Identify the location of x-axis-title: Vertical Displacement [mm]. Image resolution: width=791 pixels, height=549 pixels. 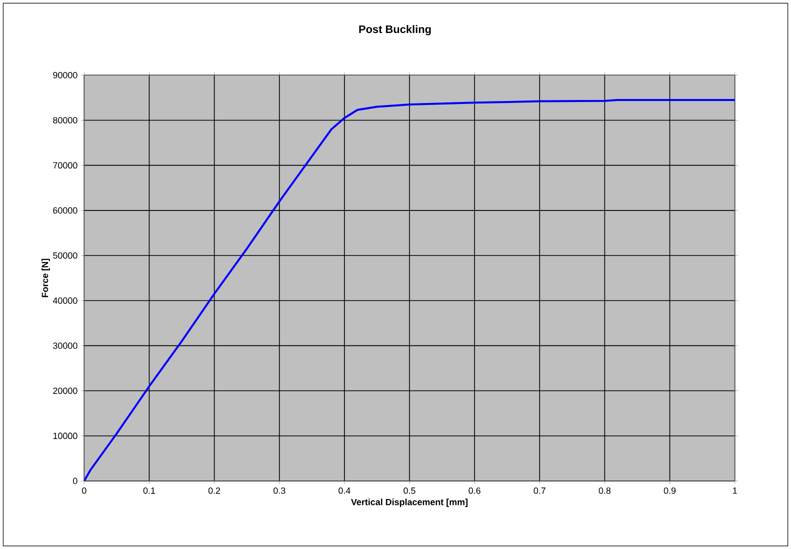
(409, 502).